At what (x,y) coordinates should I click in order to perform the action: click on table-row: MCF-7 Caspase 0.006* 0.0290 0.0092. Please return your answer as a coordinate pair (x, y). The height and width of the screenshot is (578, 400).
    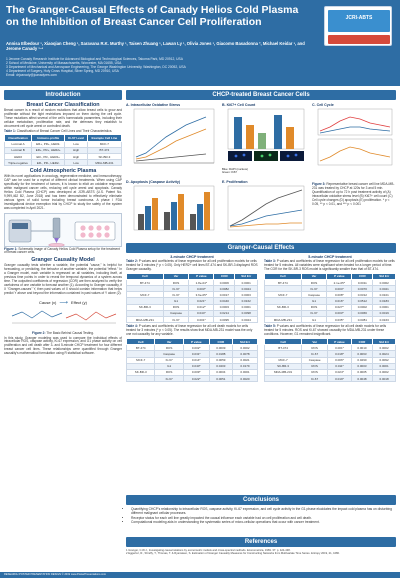
    Looking at the image, I should click on (329, 360).